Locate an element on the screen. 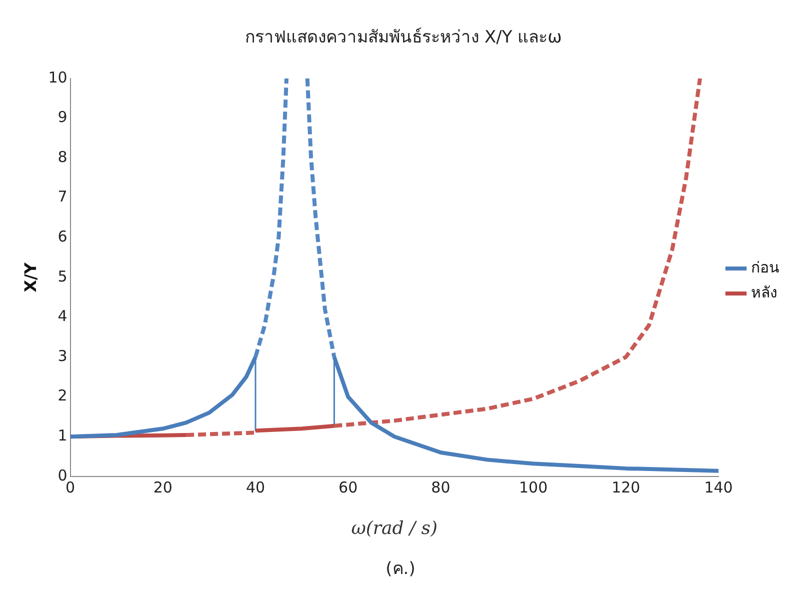 This screenshot has height=603, width=803. x-tick-label: 120 is located at coordinates (626, 487).